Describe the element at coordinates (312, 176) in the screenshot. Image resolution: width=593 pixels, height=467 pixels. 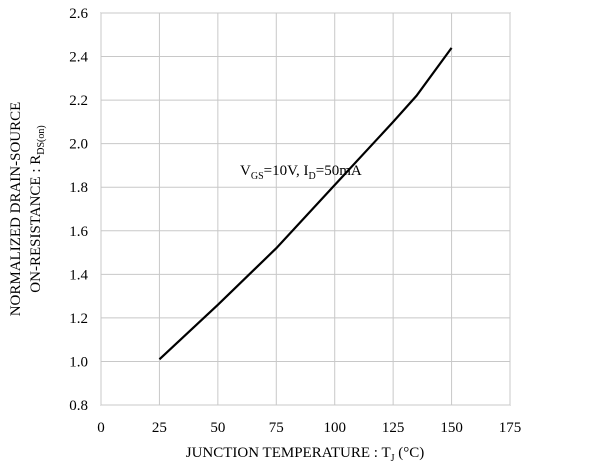
I see `annotation-part: D` at that location.